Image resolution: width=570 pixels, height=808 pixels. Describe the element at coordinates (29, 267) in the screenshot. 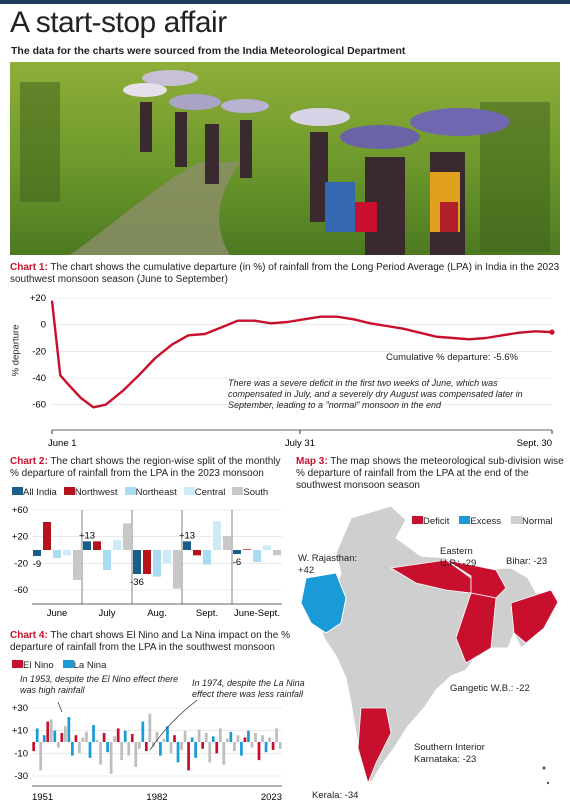

I see `chart1-label: Chart 1:` at that location.